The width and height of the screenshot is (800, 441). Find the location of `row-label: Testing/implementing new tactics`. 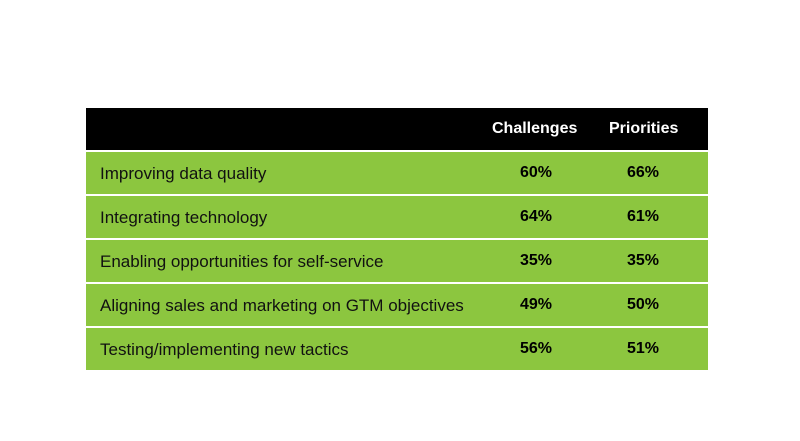

row-label: Testing/implementing new tactics is located at coordinates (224, 349).